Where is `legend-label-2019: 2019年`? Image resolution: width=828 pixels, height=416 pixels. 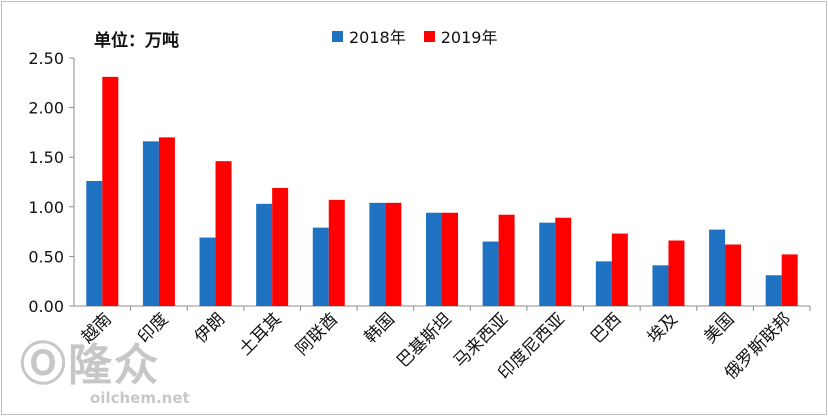 legend-label-2019: 2019年 is located at coordinates (469, 37).